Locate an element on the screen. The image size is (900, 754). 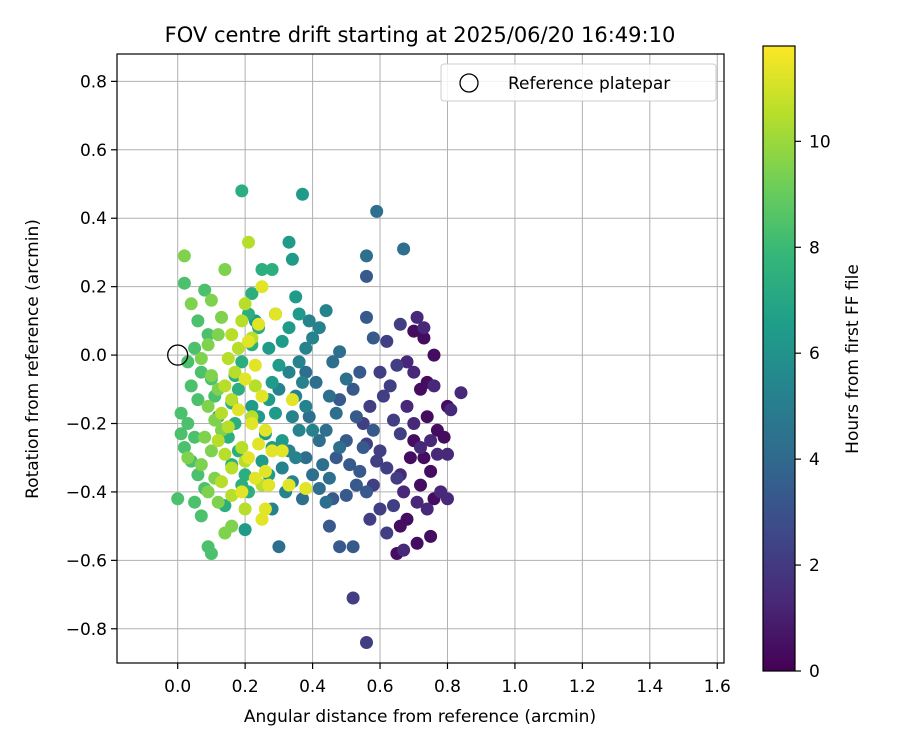
legend-label: Reference platepar is located at coordinates (589, 84).